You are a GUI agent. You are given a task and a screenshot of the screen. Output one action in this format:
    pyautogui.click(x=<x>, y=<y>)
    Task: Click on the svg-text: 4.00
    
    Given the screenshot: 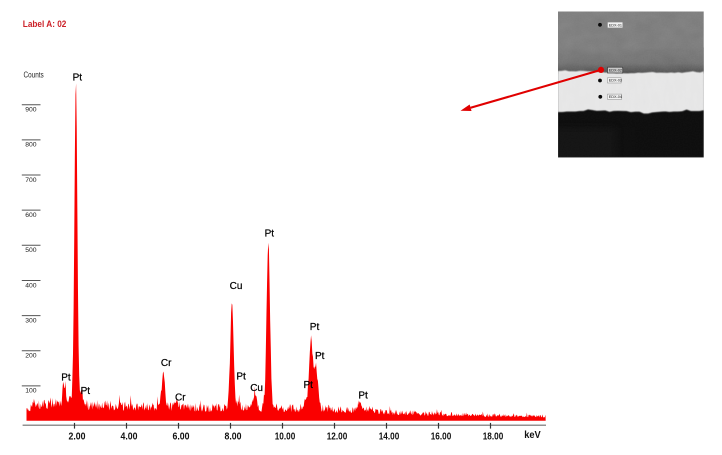 What is the action you would take?
    pyautogui.click(x=129, y=437)
    